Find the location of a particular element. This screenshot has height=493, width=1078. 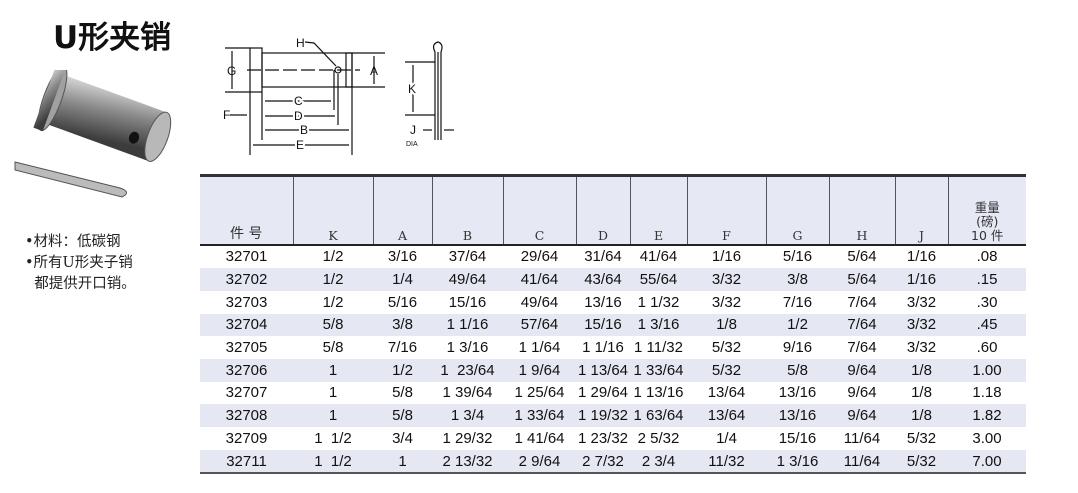

table-cell: 1 41/64 is located at coordinates (539, 438).